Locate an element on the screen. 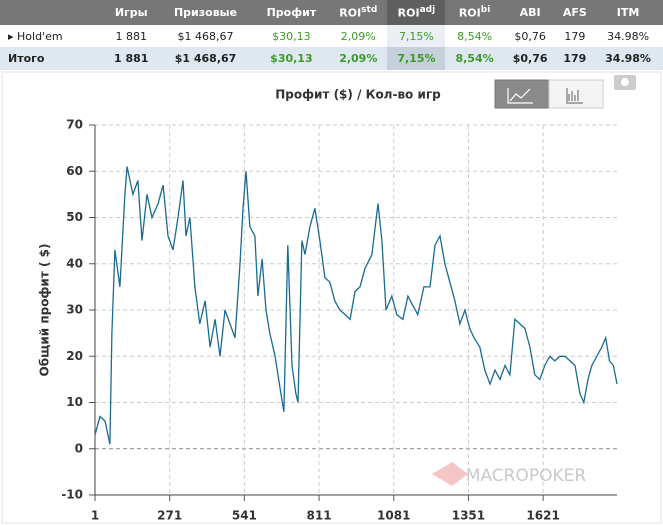 The width and height of the screenshot is (663, 525). column-header: AFS is located at coordinates (575, 12).